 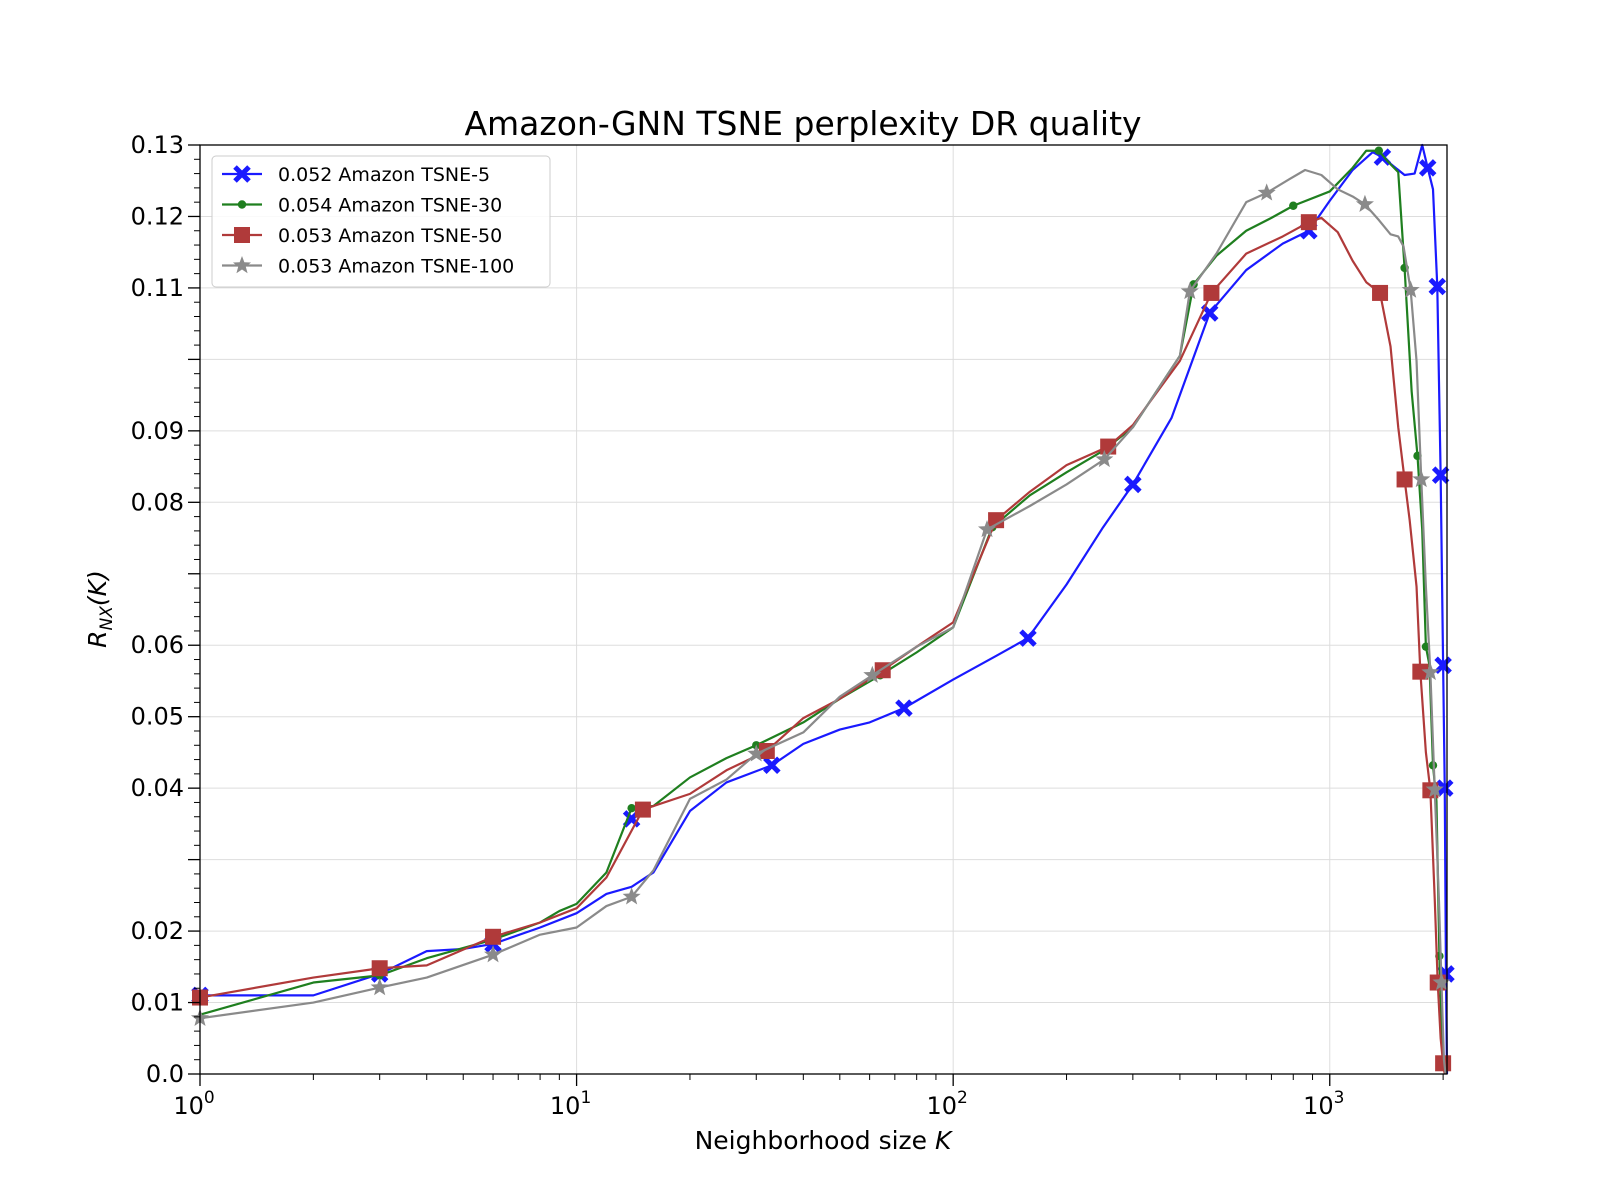 I want to click on legend-item: 0.053 Amazon TSNE-100, so click(x=368, y=267).